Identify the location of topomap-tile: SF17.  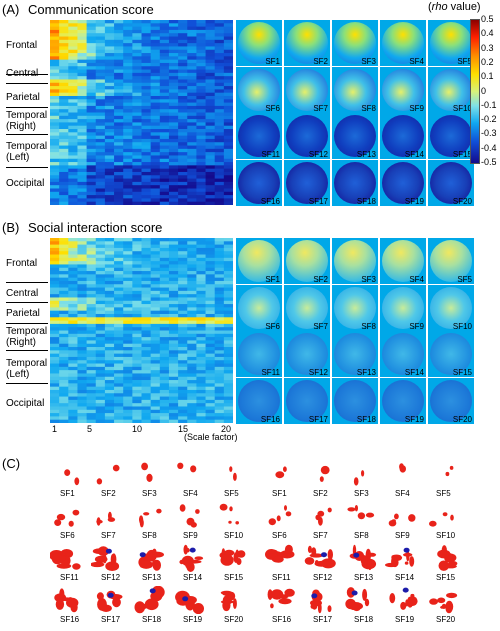
(307, 400).